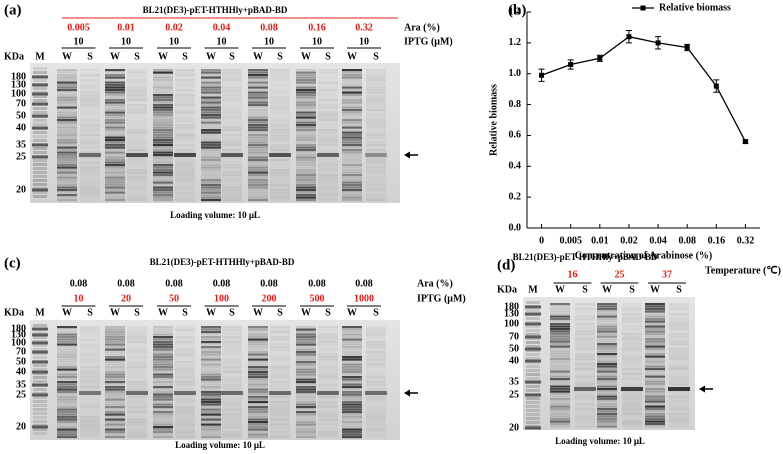 This screenshot has width=783, height=454. What do you see at coordinates (585, 289) in the screenshot?
I see `lane-label: S` at bounding box center [585, 289].